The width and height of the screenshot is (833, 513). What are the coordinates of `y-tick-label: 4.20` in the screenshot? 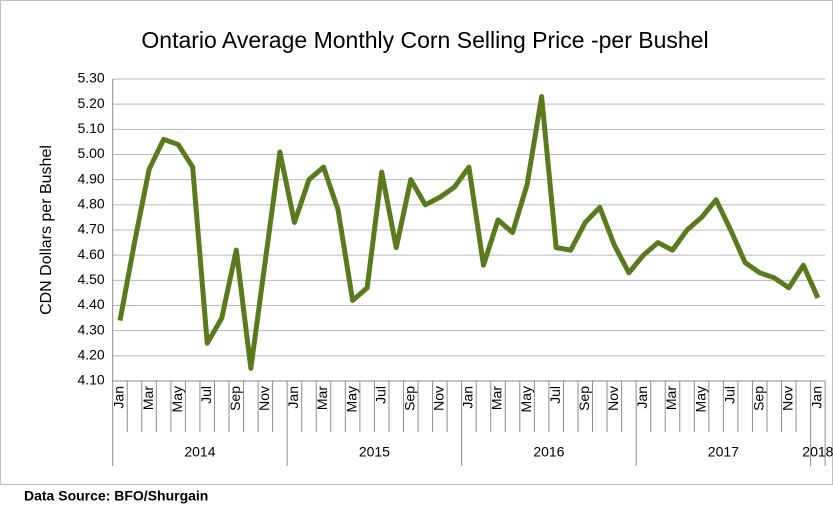 It's located at (90, 355).